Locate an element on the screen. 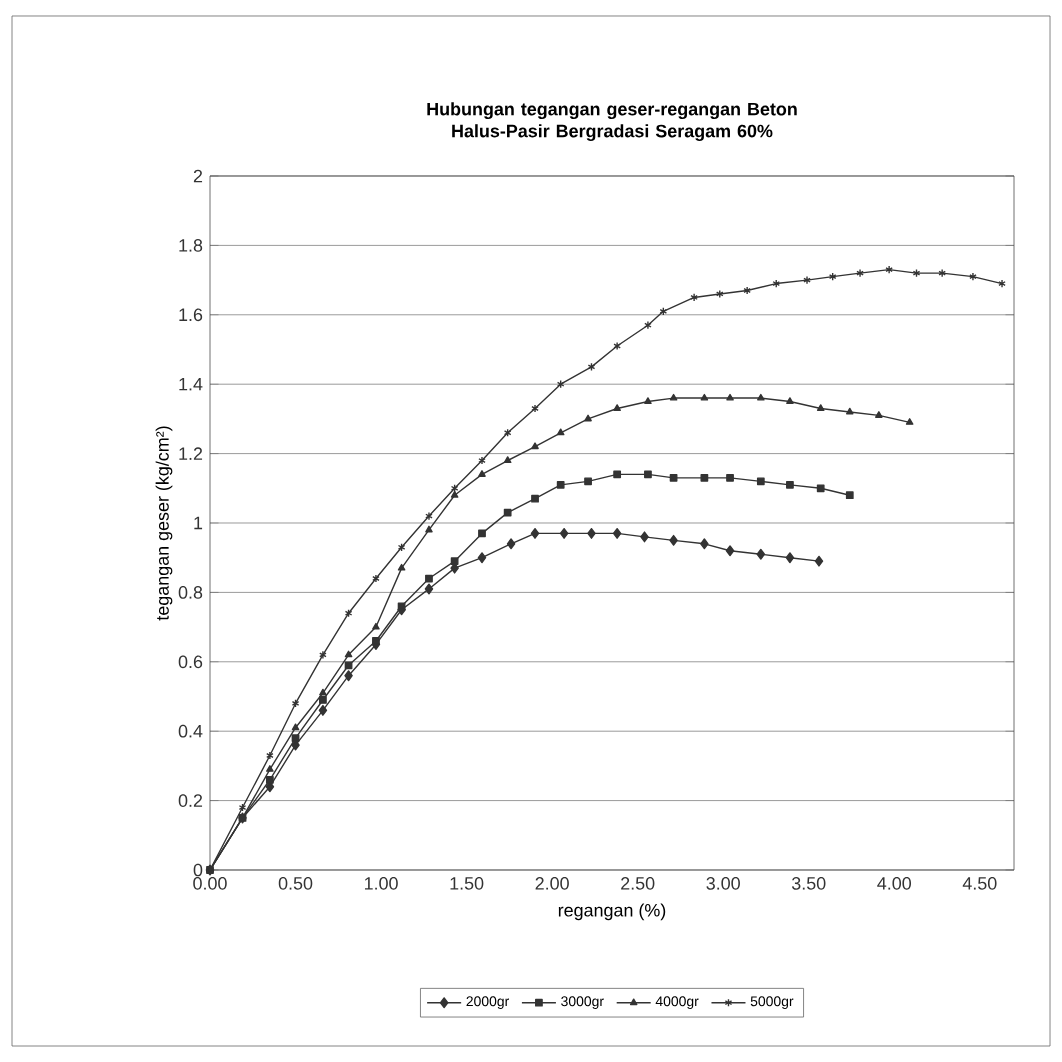 The width and height of the screenshot is (1062, 1062). x-tick-label: 4.00 is located at coordinates (894, 883).